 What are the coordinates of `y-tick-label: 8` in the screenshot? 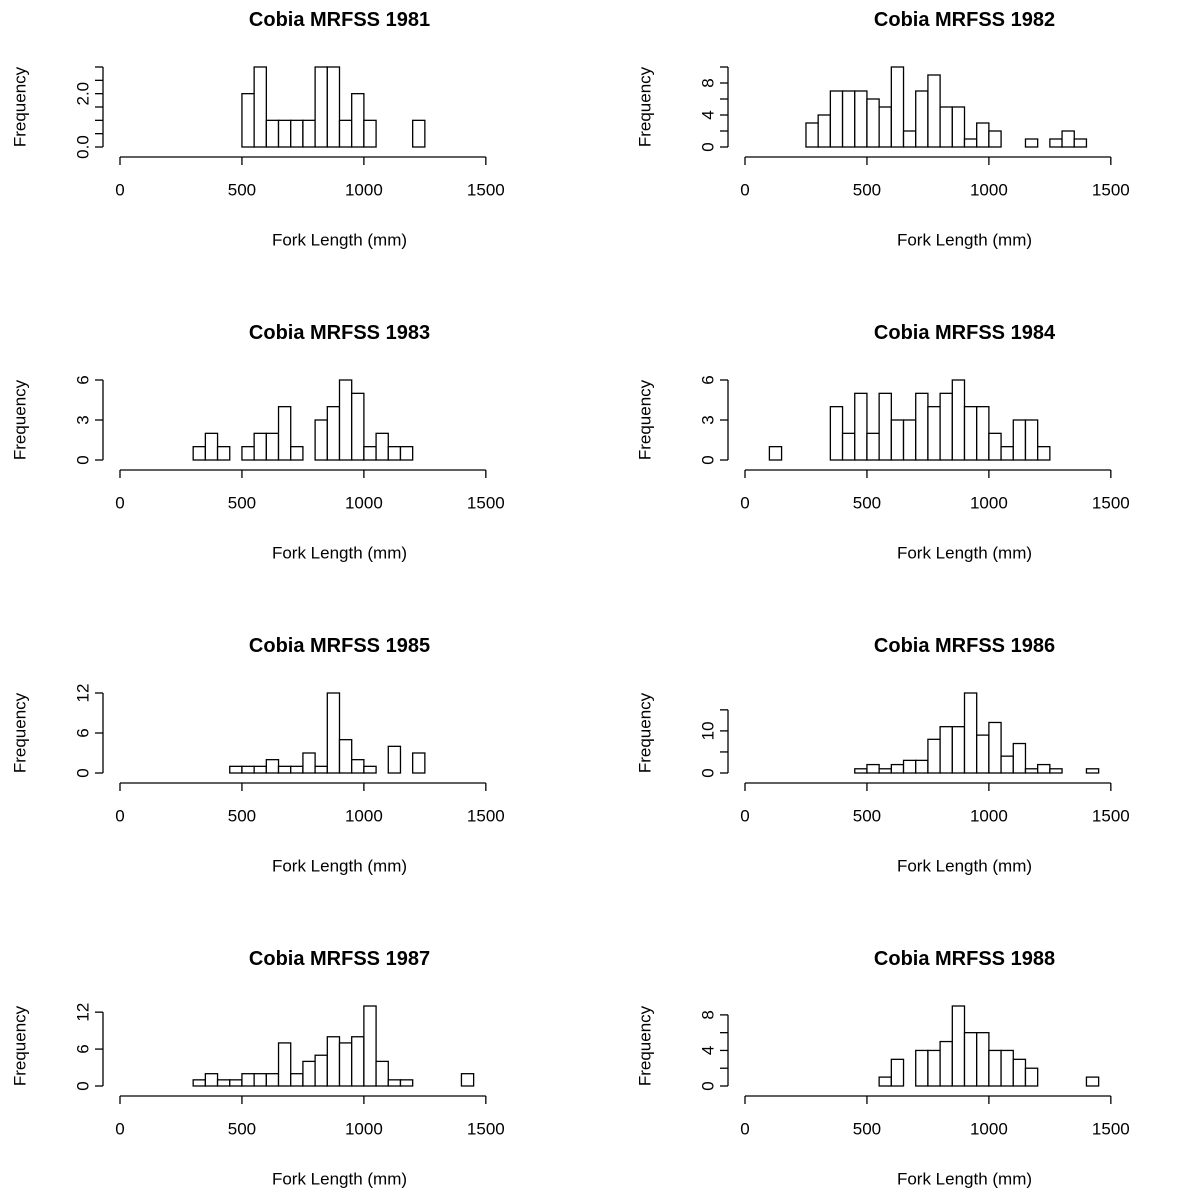 It's located at (708, 1014).